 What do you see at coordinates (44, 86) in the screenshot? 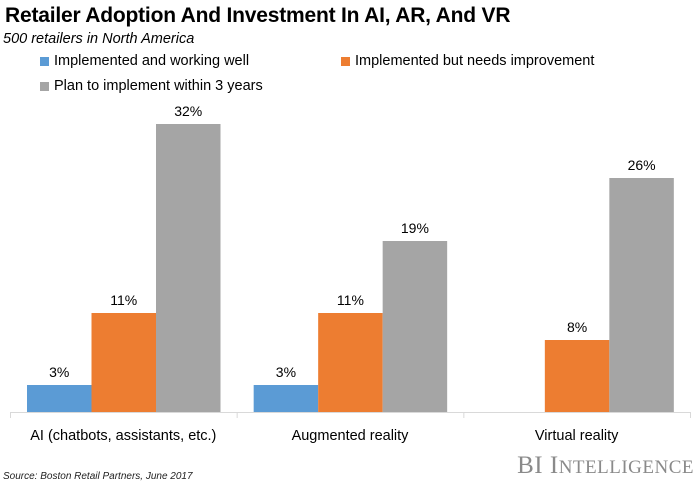
I see `legend-swatch-gray` at bounding box center [44, 86].